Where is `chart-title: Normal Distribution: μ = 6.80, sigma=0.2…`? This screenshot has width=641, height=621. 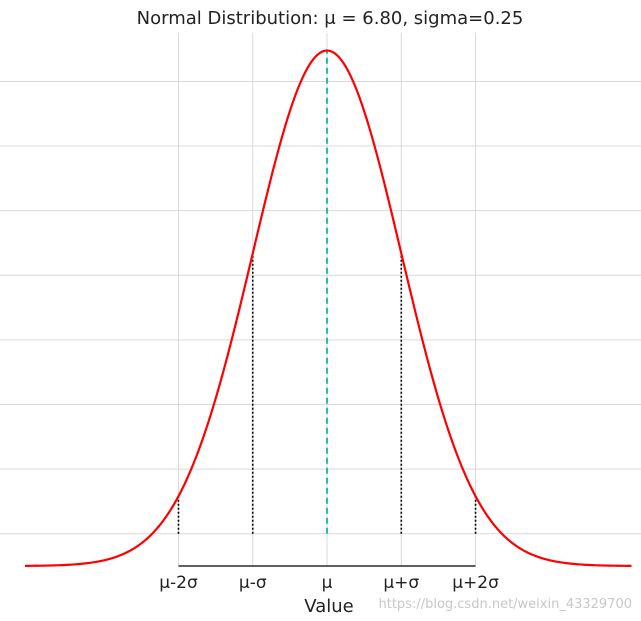
chart-title: Normal Distribution: μ = 6.80, sigma=0.2… is located at coordinates (330, 18).